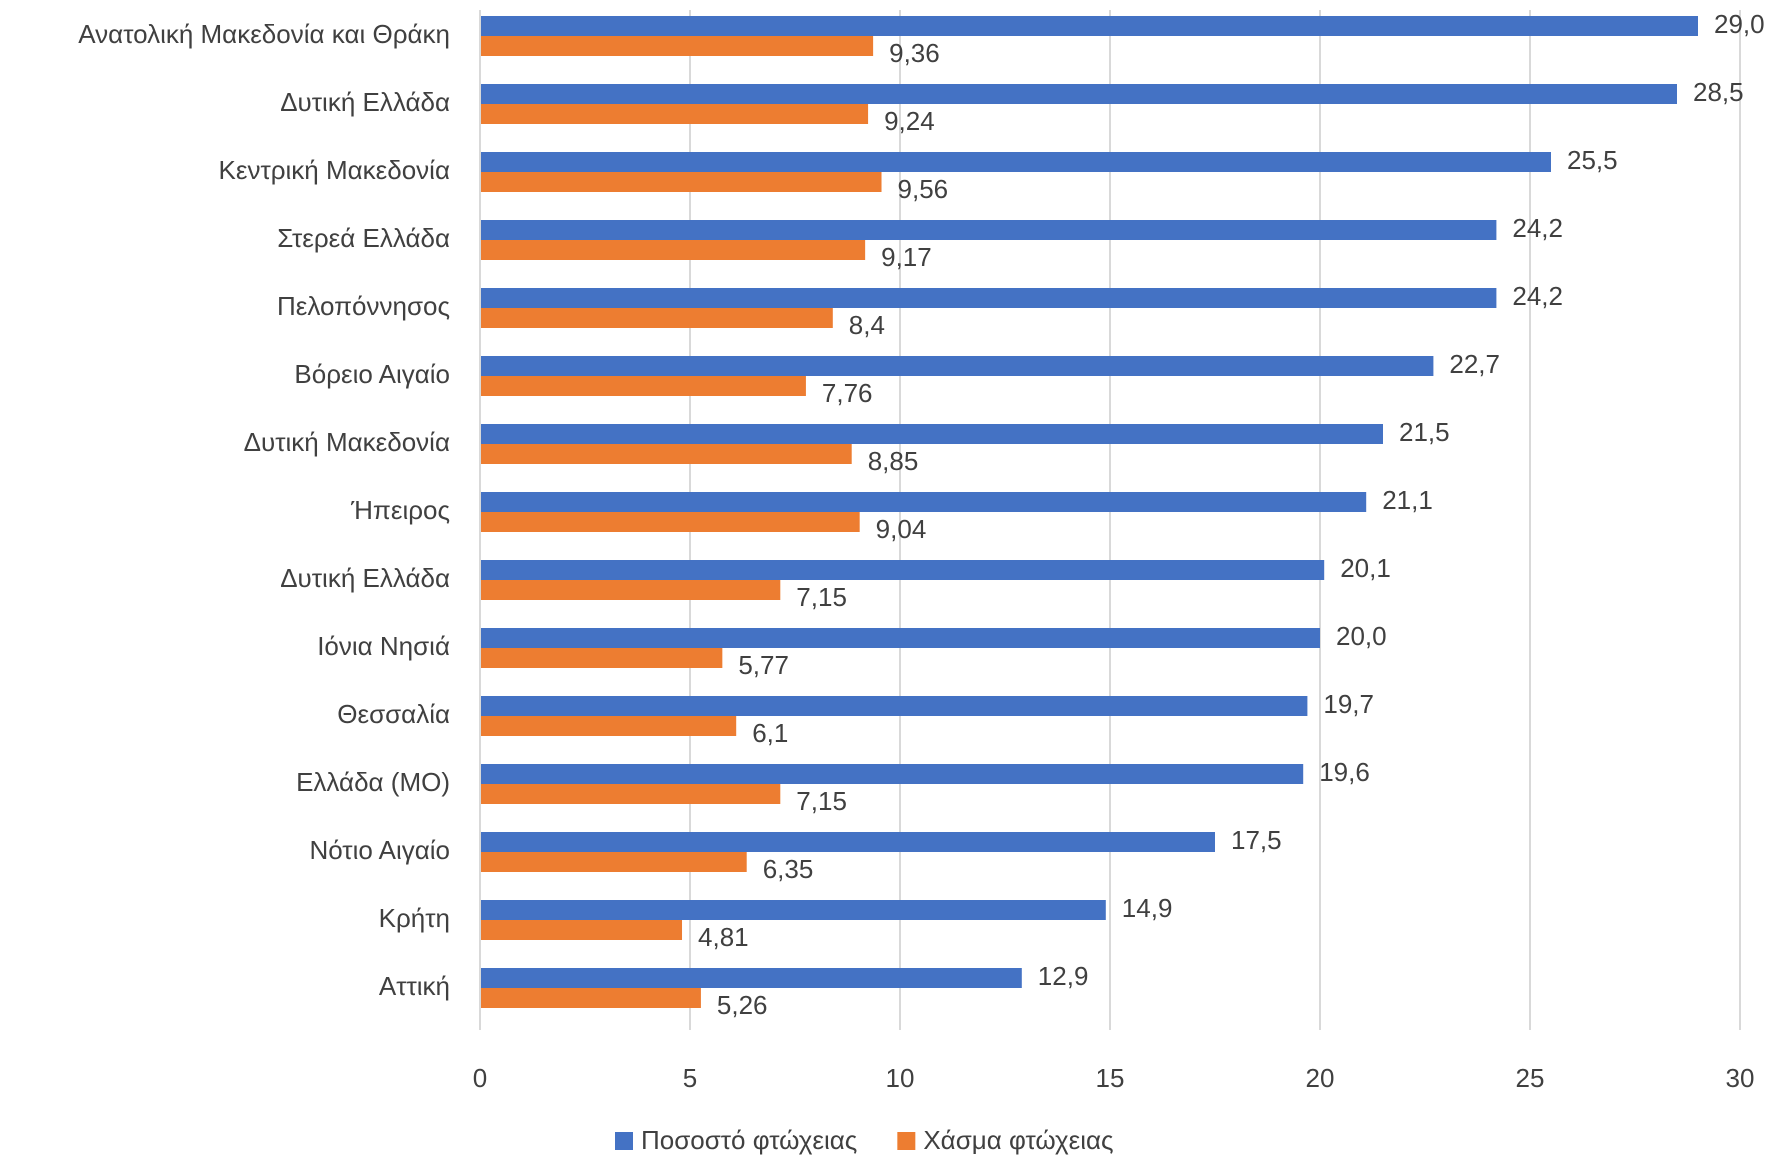  I want to click on data-label: 7,76, so click(847, 393).